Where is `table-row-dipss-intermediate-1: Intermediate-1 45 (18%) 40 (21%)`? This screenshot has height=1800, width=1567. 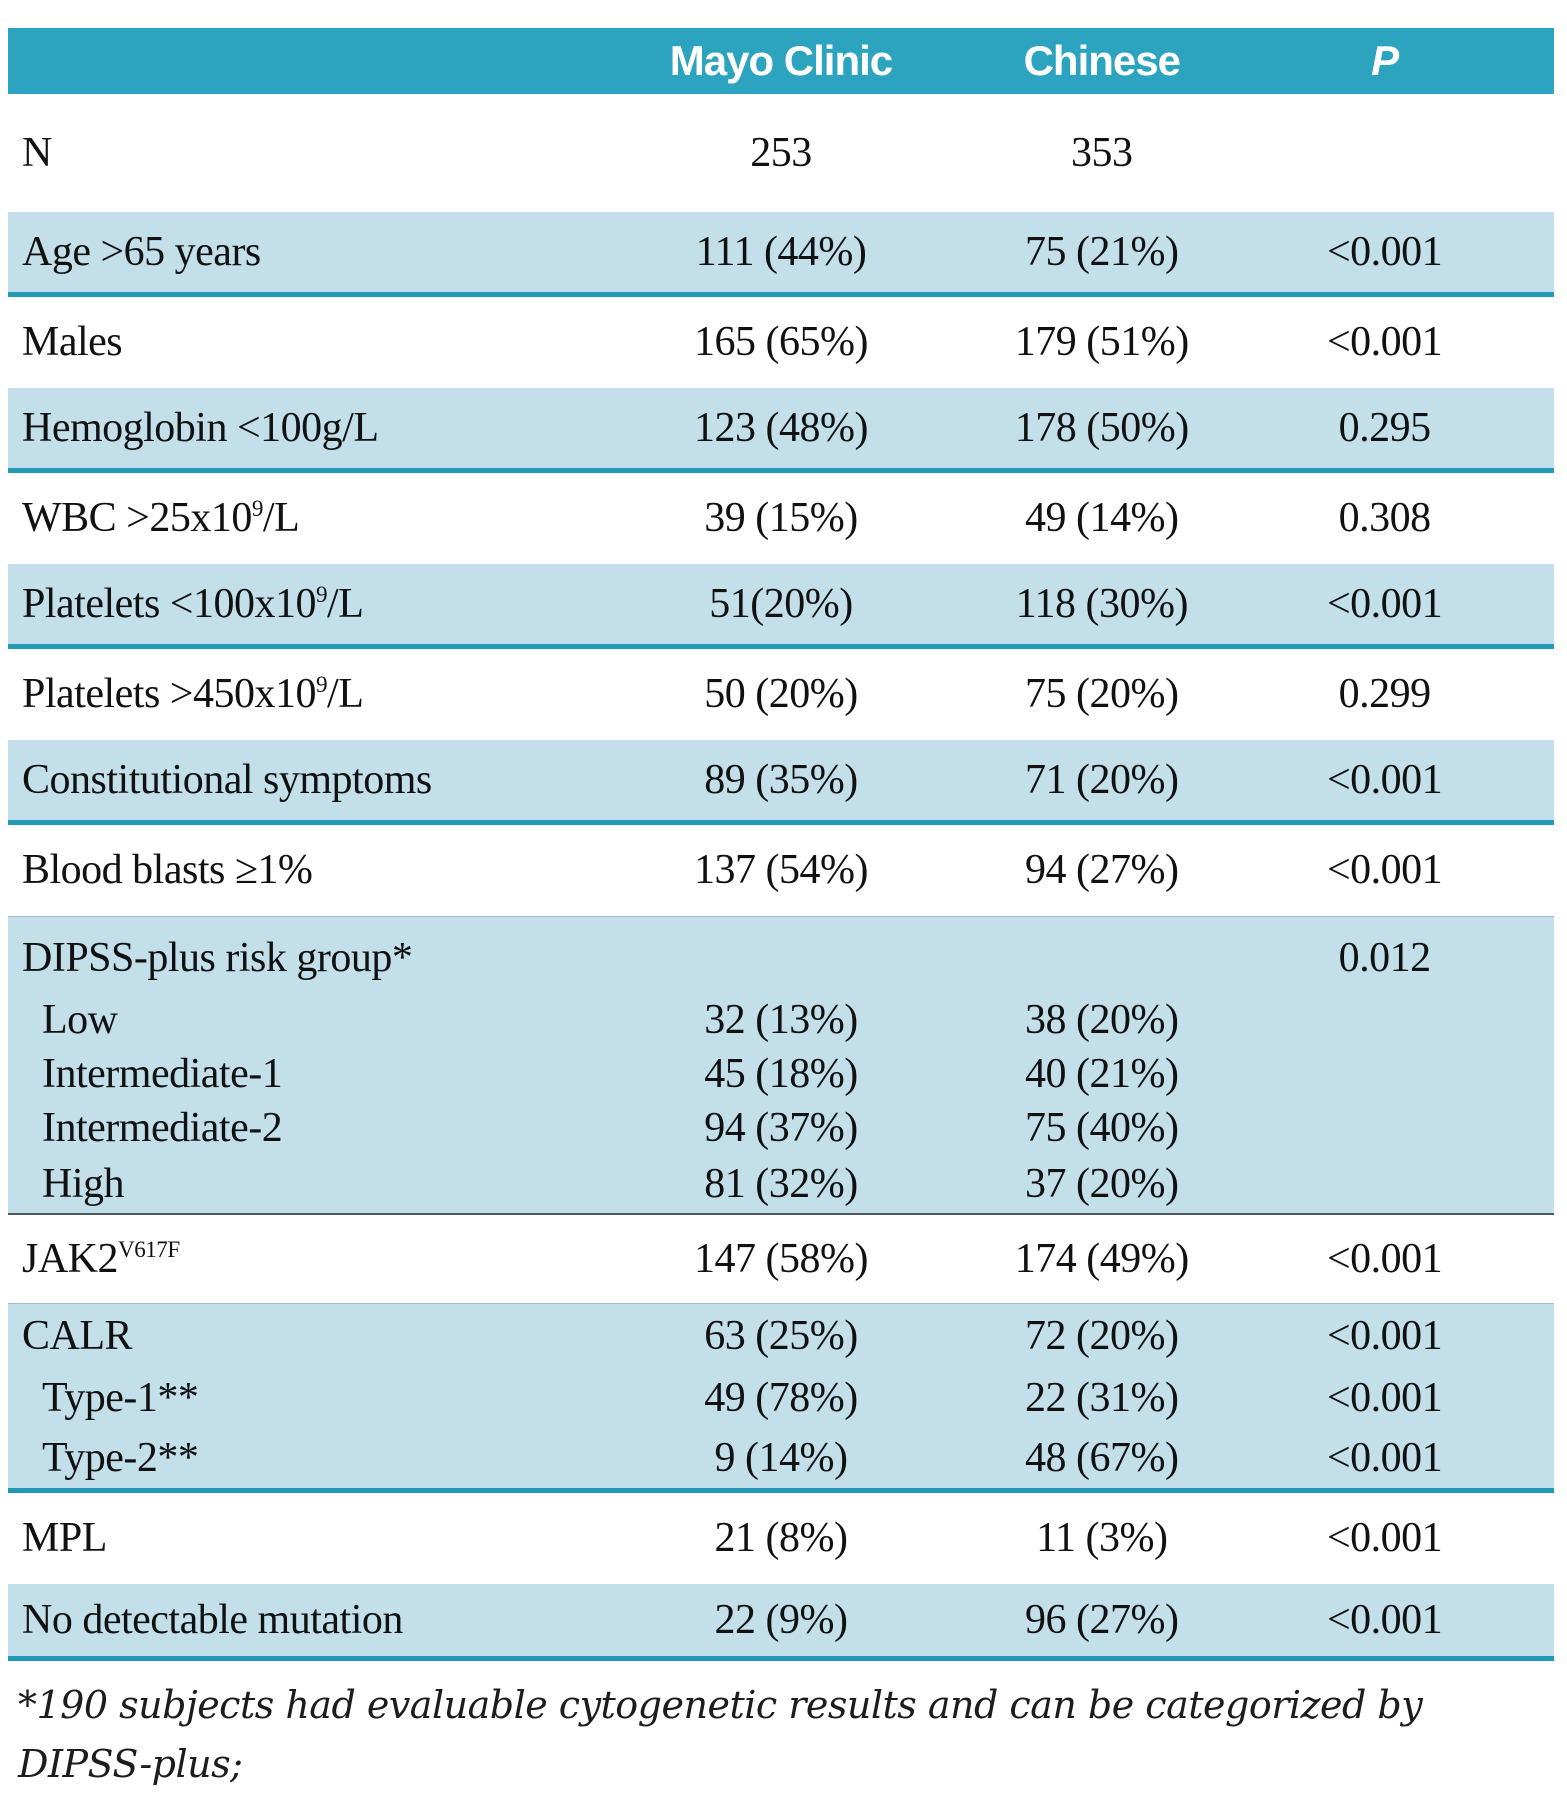
table-row-dipss-intermediate-1: Intermediate-1 45 (18%) 40 (21%) is located at coordinates (781, 1074).